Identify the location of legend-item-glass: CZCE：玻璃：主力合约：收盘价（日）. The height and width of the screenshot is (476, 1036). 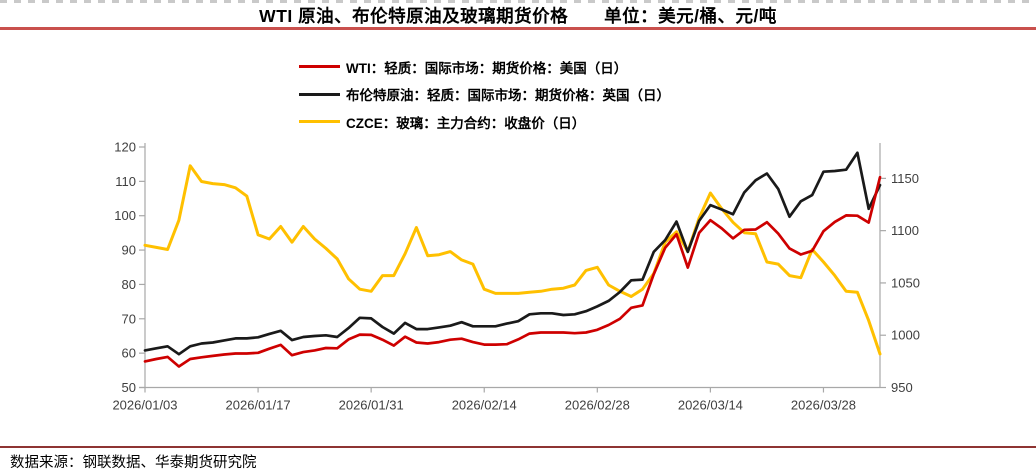
(484, 122).